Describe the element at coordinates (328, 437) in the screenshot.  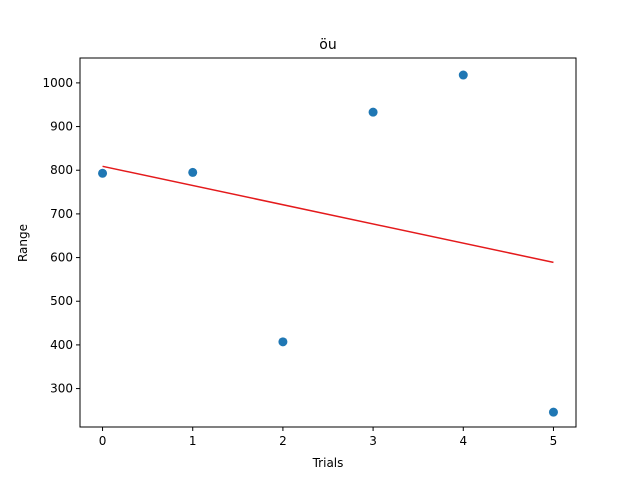
I see `x-axis: 0 1 2 3 4 5` at that location.